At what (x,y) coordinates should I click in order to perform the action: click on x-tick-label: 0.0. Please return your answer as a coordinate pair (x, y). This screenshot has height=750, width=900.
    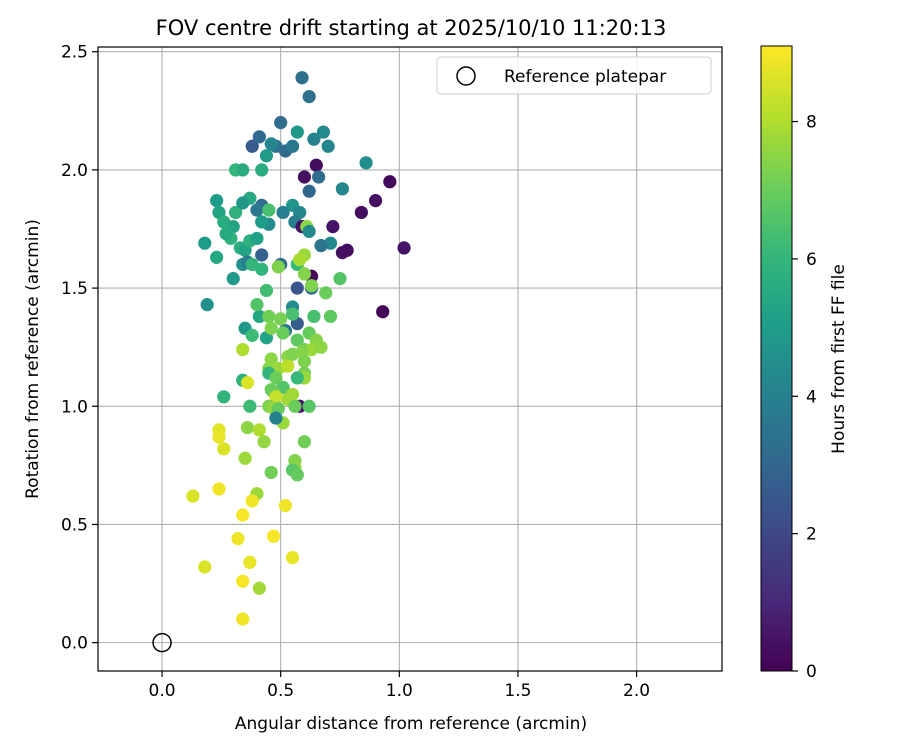
    Looking at the image, I should click on (162, 691).